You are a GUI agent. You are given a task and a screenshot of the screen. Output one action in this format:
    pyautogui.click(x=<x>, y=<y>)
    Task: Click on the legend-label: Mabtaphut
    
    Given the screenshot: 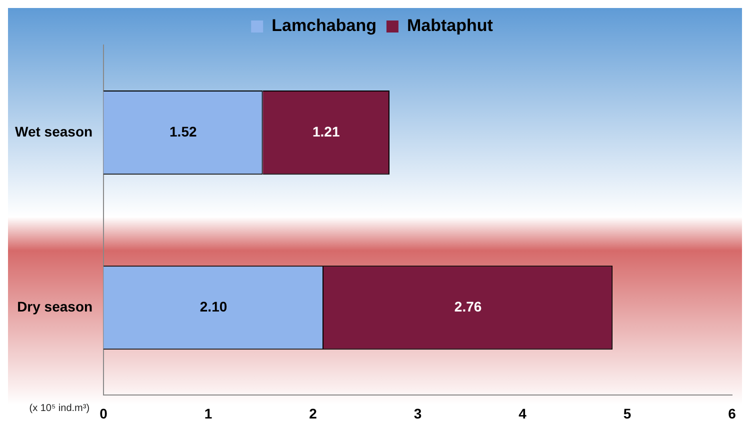 What is the action you would take?
    pyautogui.click(x=450, y=26)
    